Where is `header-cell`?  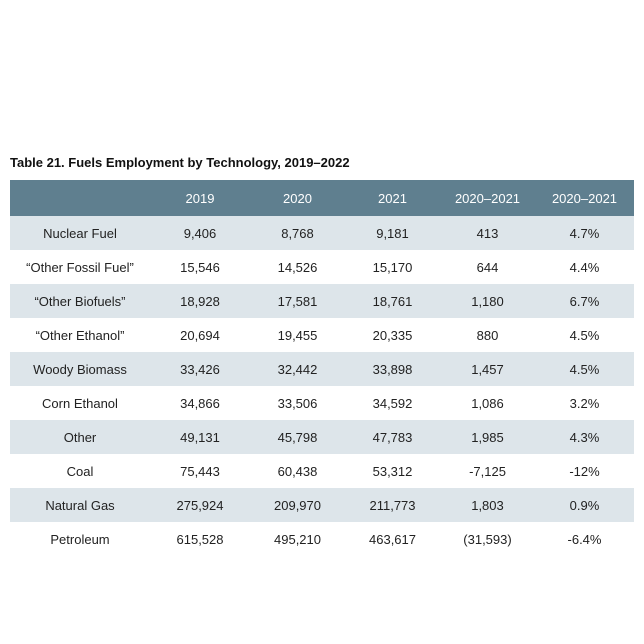
header-cell is located at coordinates (80, 198).